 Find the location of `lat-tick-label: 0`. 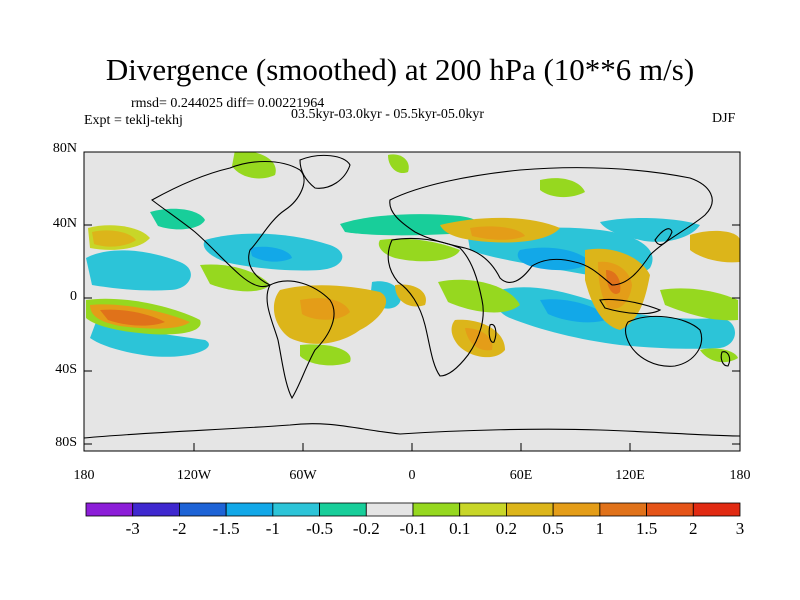

lat-tick-label: 0 is located at coordinates (73, 296).